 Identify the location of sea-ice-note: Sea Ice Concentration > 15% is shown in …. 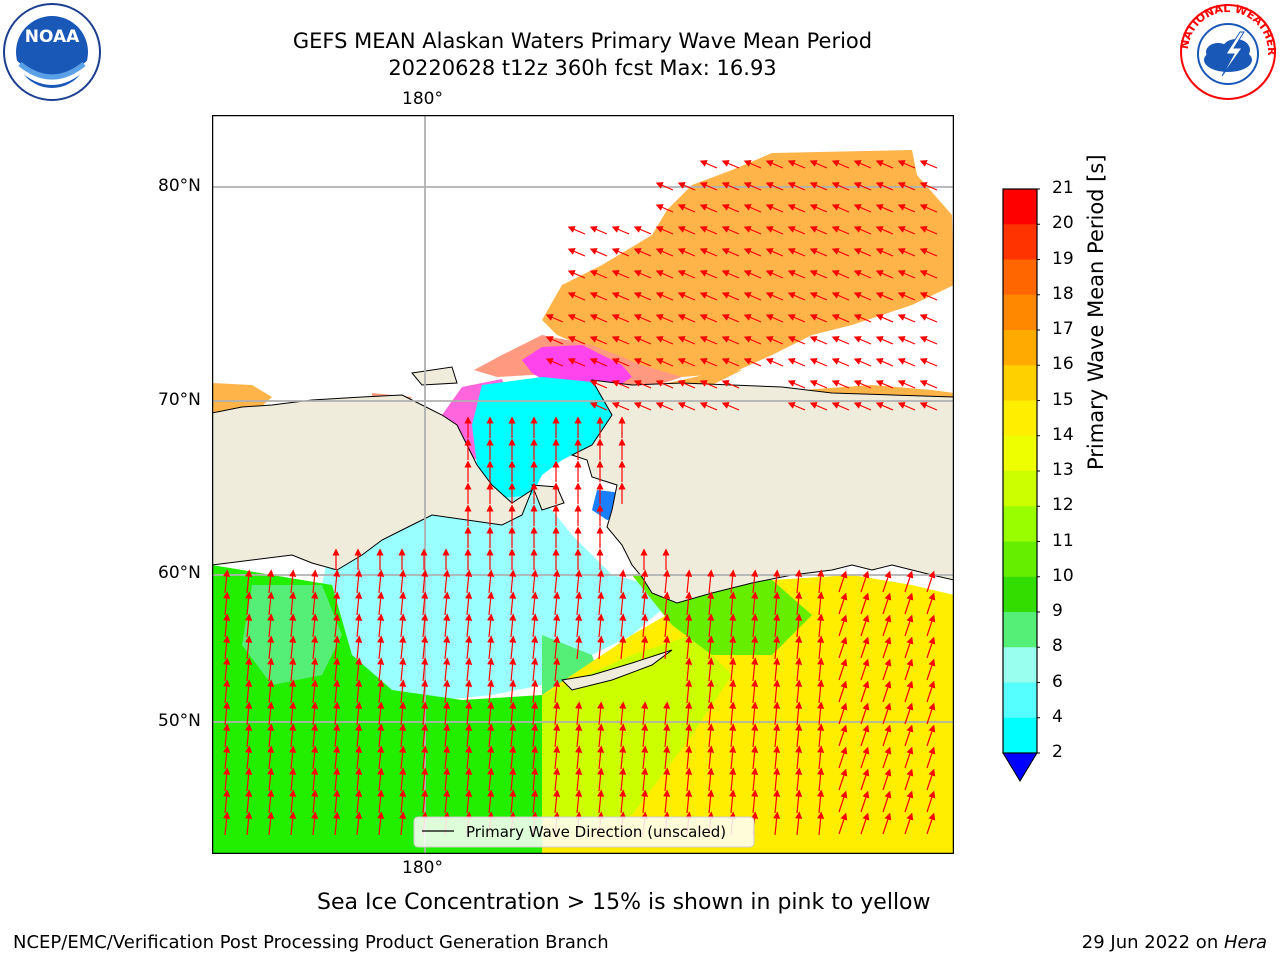
(624, 902).